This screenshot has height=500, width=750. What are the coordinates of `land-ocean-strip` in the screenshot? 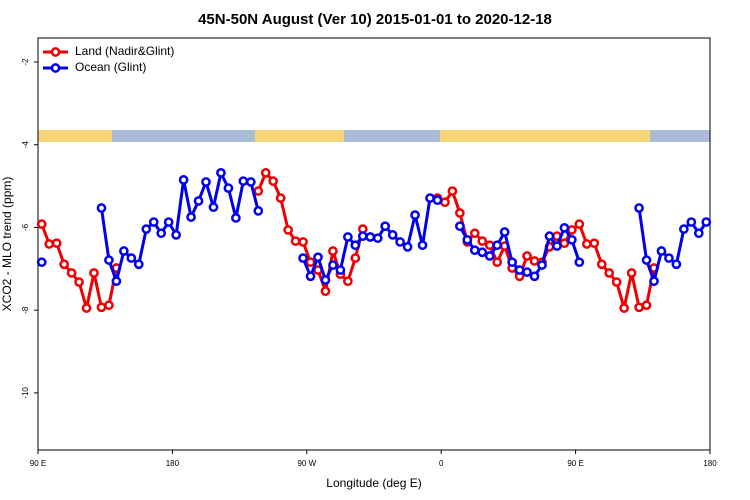 It's located at (374, 136).